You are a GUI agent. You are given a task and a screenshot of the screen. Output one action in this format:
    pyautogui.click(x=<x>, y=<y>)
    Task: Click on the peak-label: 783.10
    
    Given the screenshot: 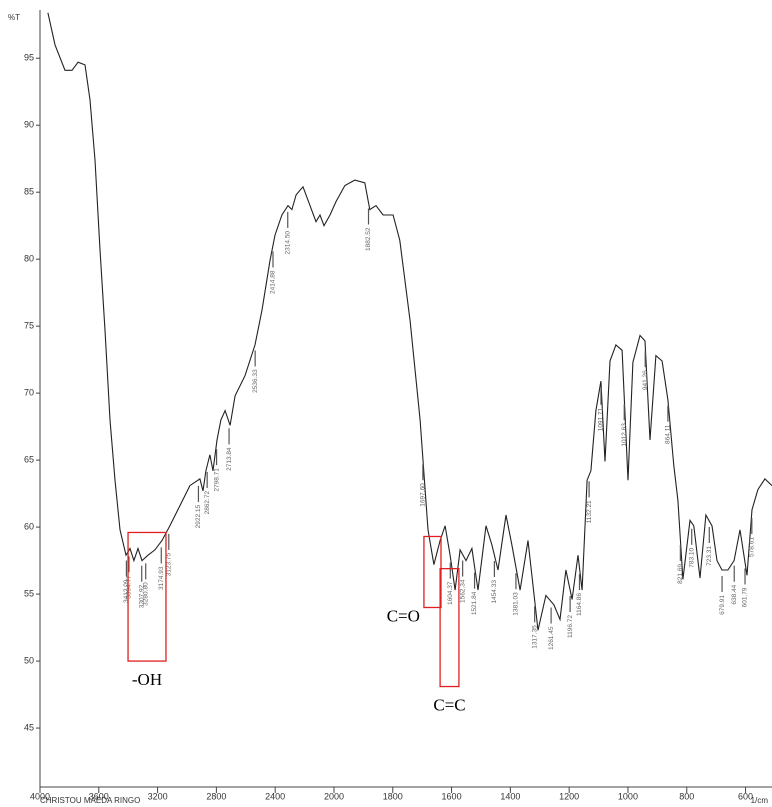 What is the action you would take?
    pyautogui.click(x=691, y=557)
    